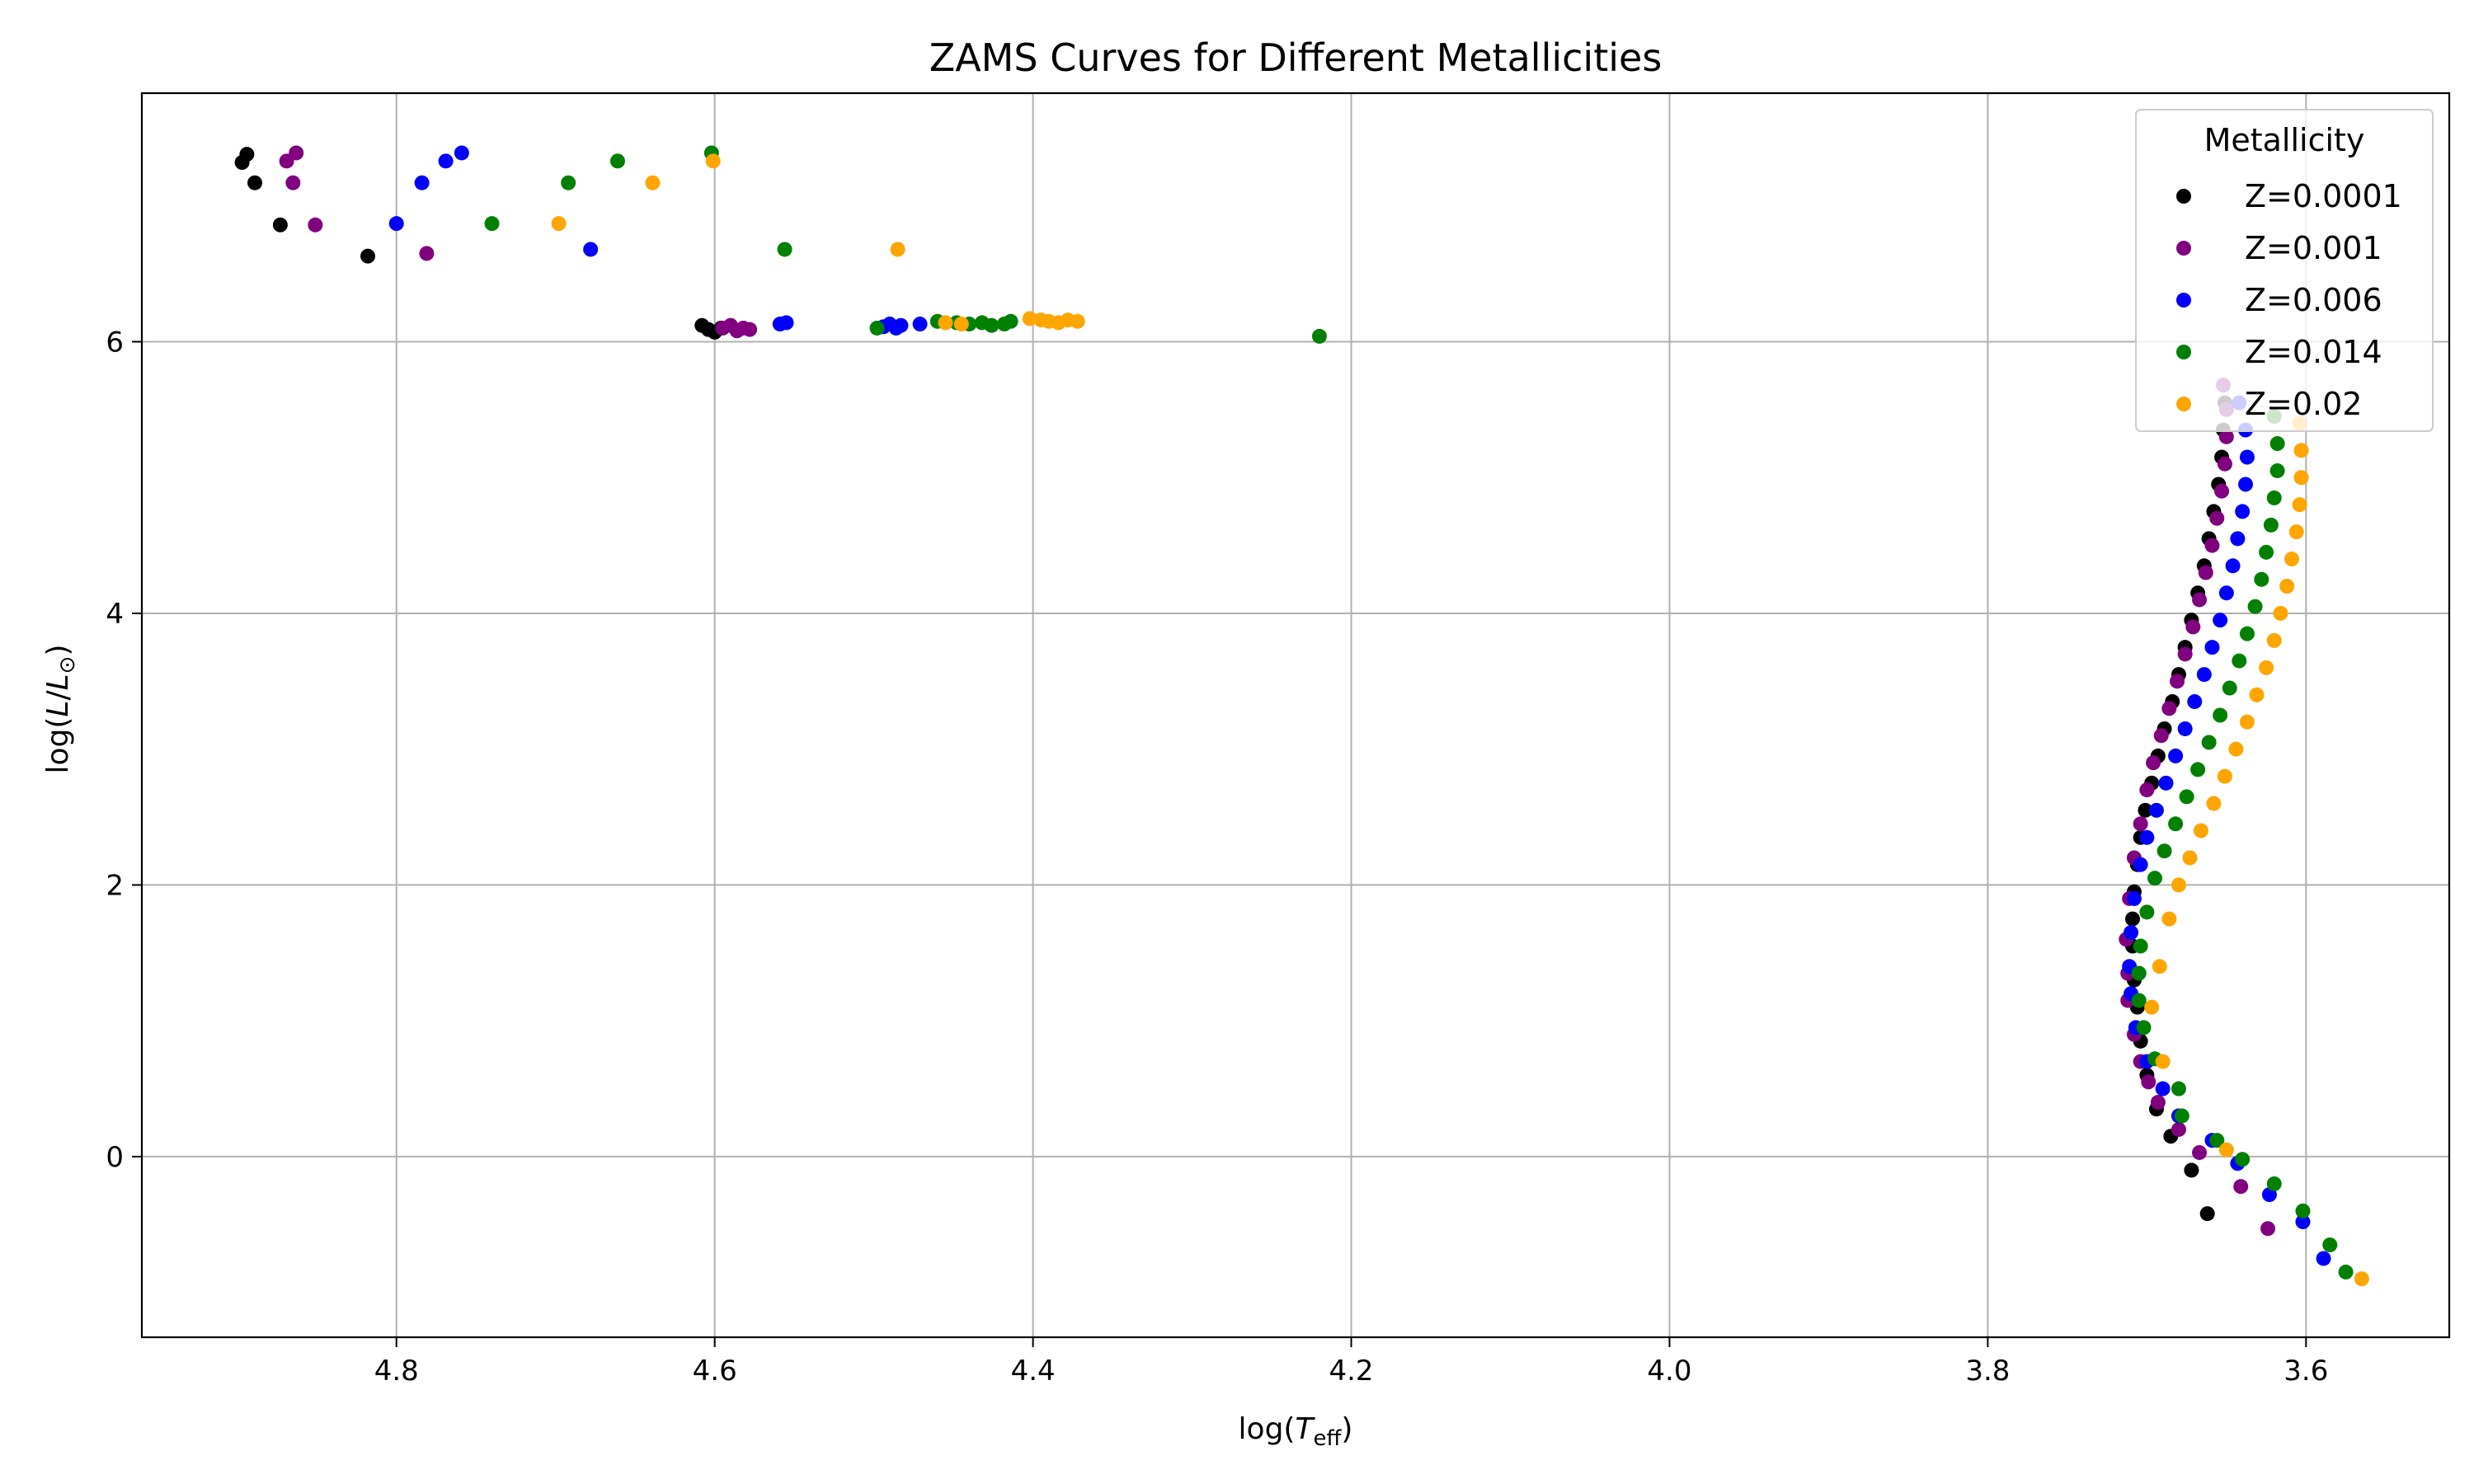 This screenshot has height=1484, width=2474. Describe the element at coordinates (2313, 352) in the screenshot. I see `legend-entry-label: Z=0.014` at that location.